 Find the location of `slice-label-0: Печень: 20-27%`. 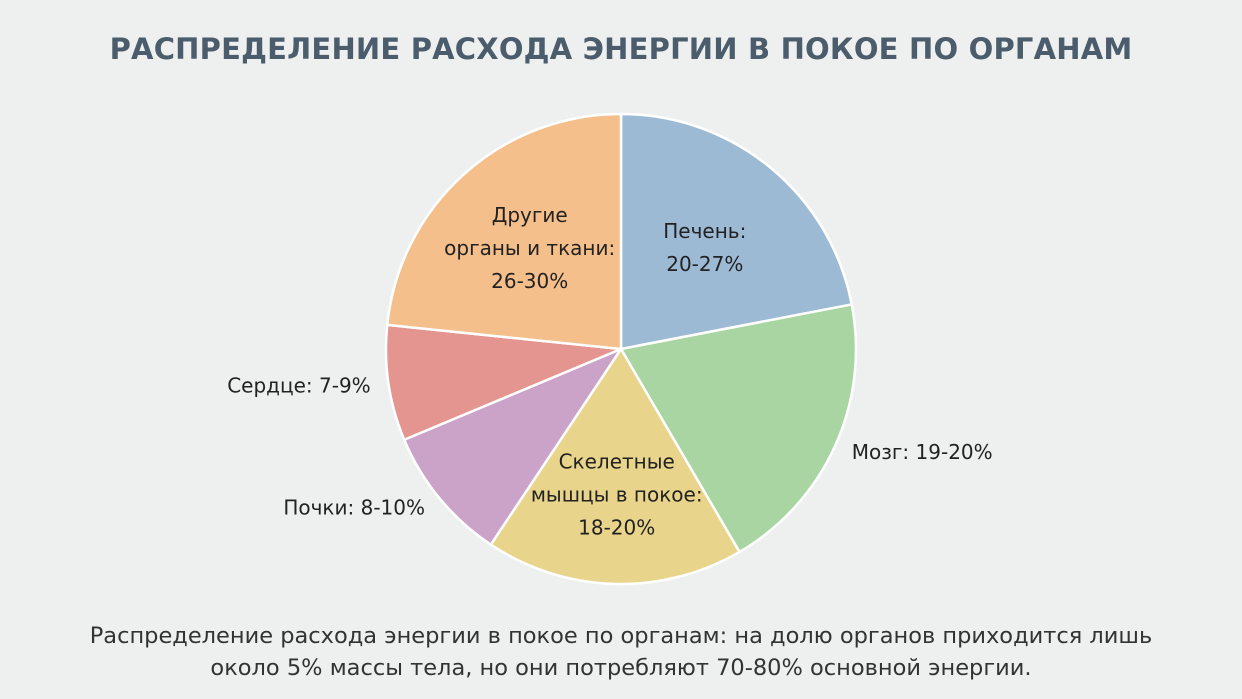

slice-label-0: Печень: 20-27% is located at coordinates (704, 247).